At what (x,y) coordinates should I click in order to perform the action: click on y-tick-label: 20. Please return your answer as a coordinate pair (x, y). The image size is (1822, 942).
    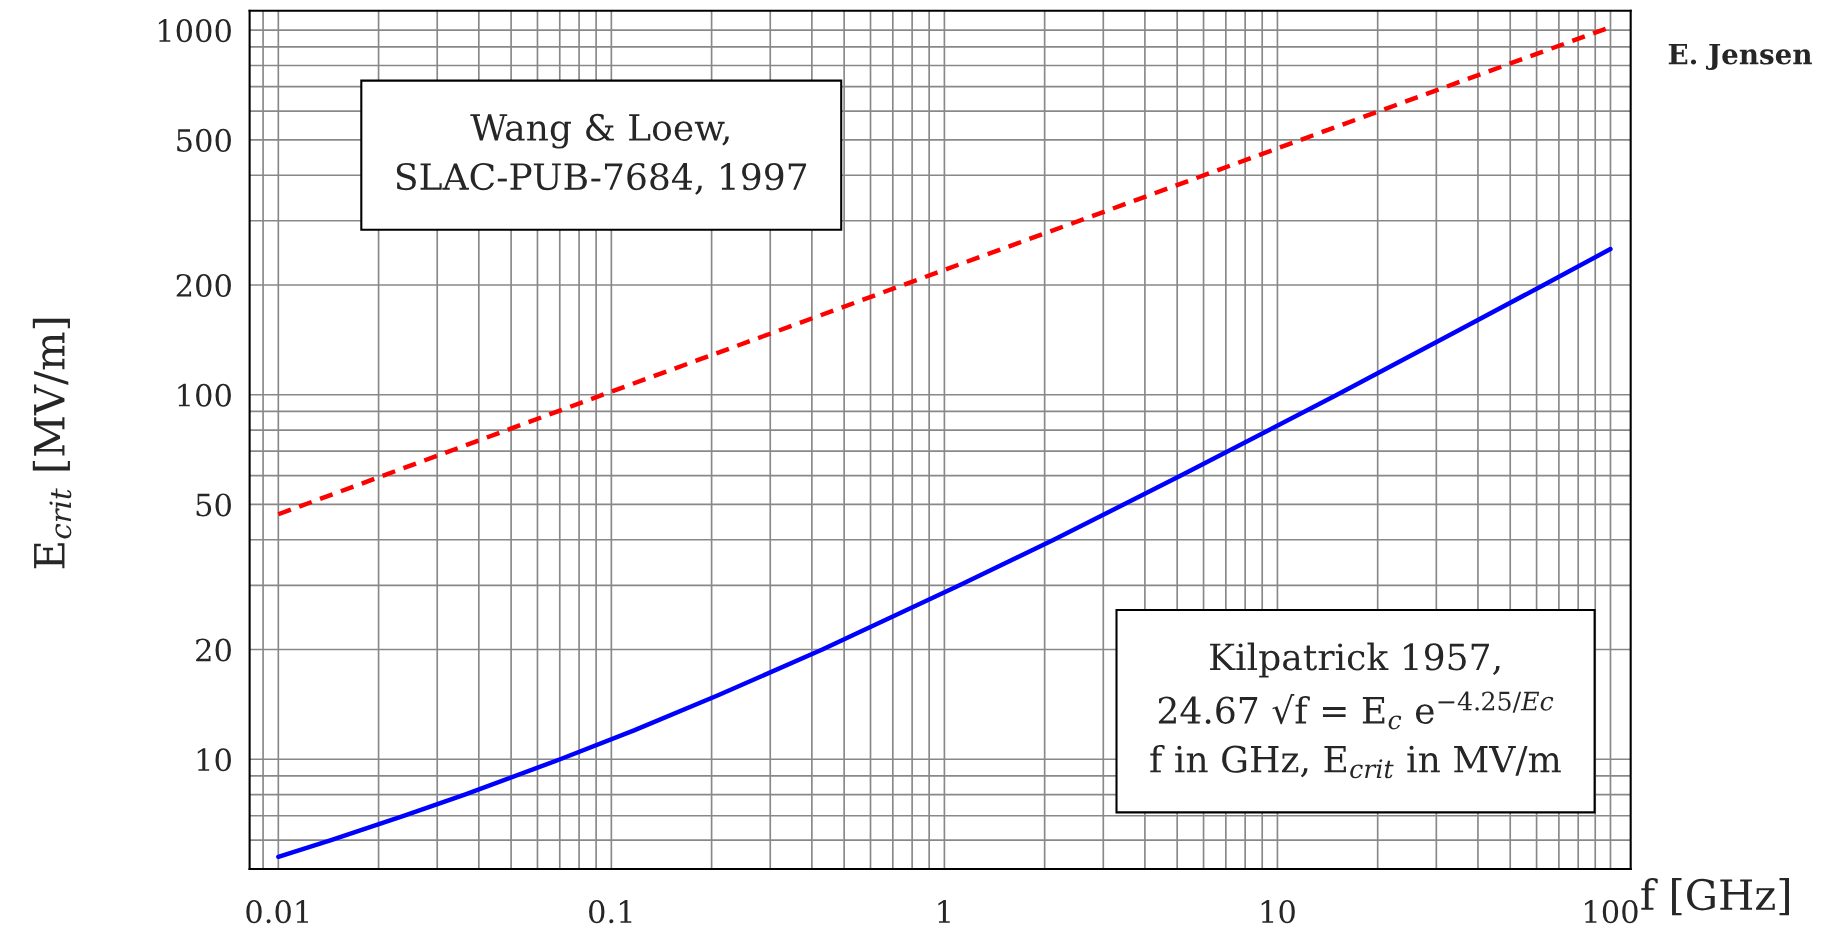
    Looking at the image, I should click on (213, 650).